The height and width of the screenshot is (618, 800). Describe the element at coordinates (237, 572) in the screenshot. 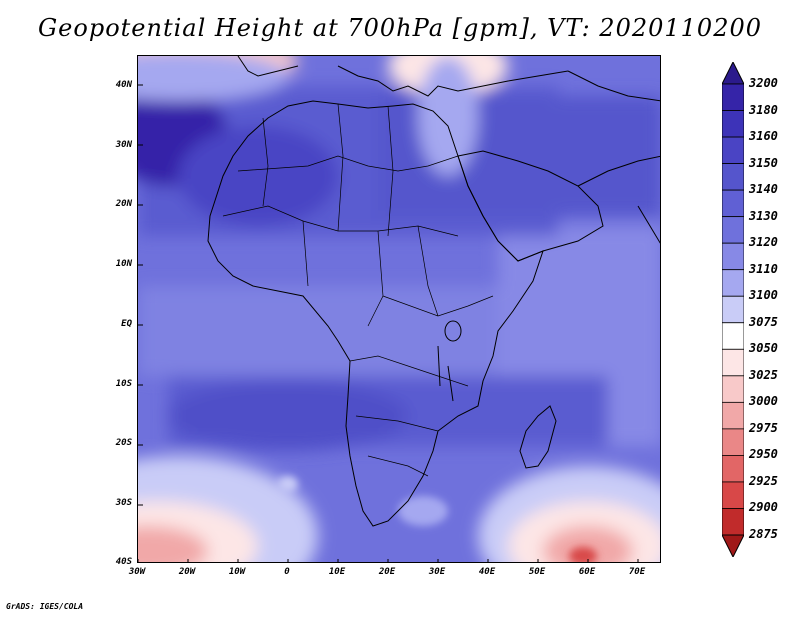

I see `lon-label-10w: 10W` at that location.